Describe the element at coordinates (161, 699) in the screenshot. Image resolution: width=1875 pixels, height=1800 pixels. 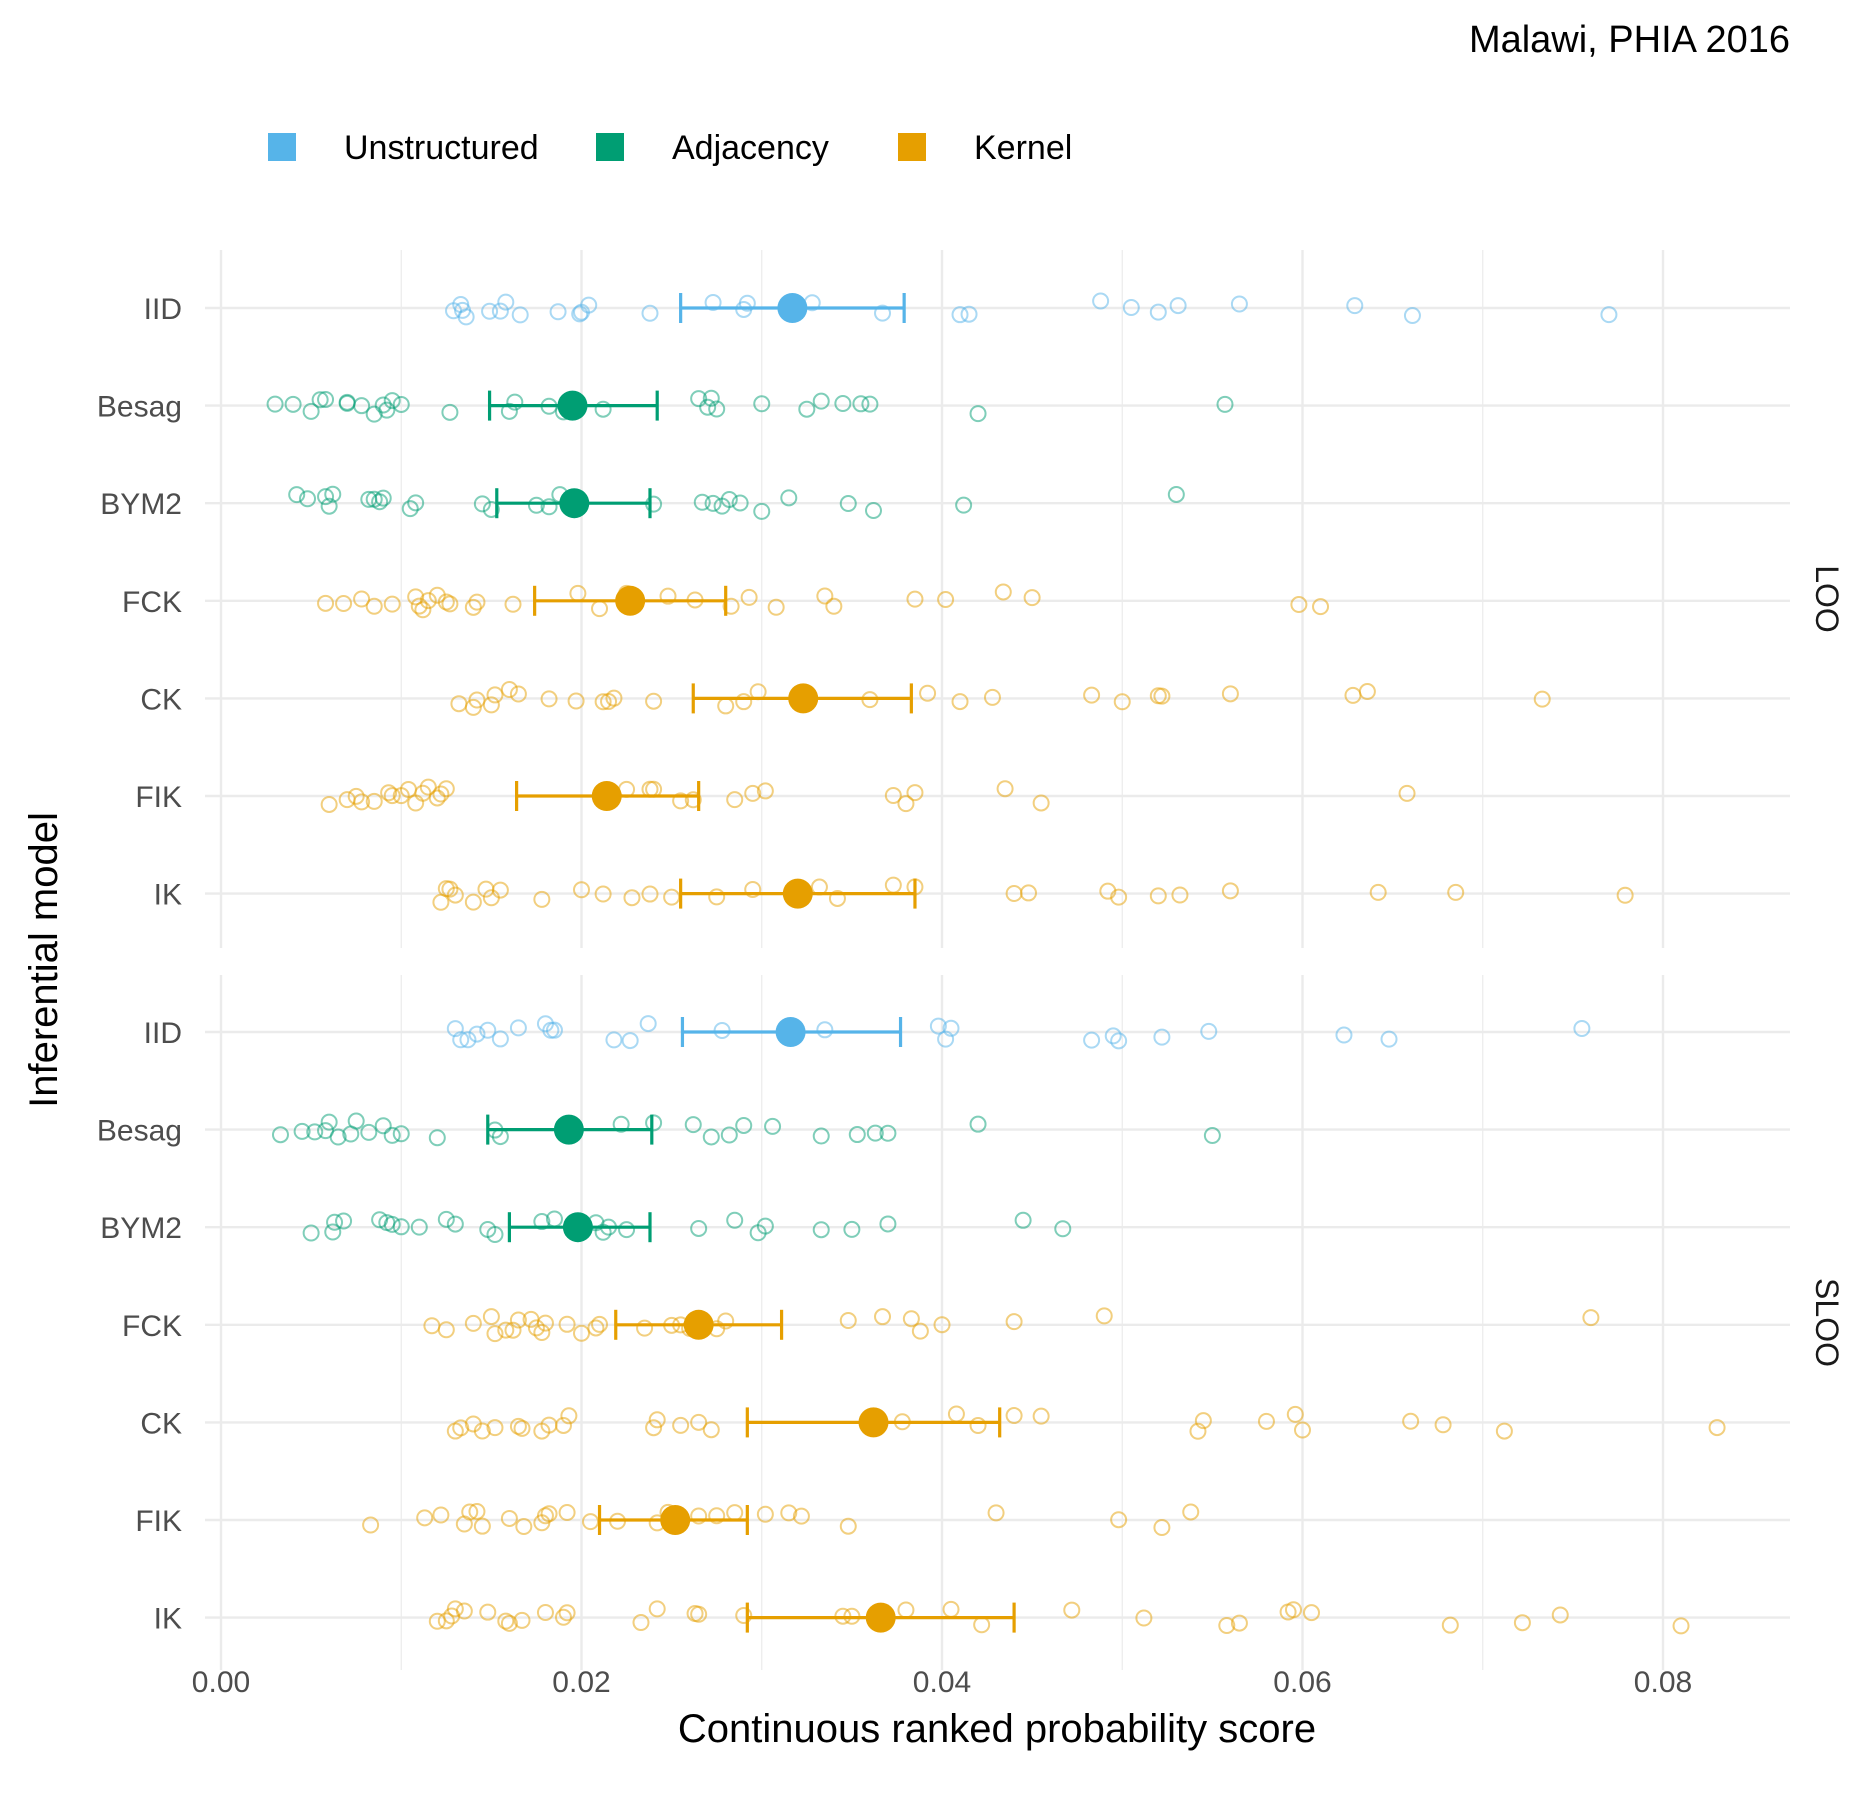
I see `y-tick-label: CK` at that location.